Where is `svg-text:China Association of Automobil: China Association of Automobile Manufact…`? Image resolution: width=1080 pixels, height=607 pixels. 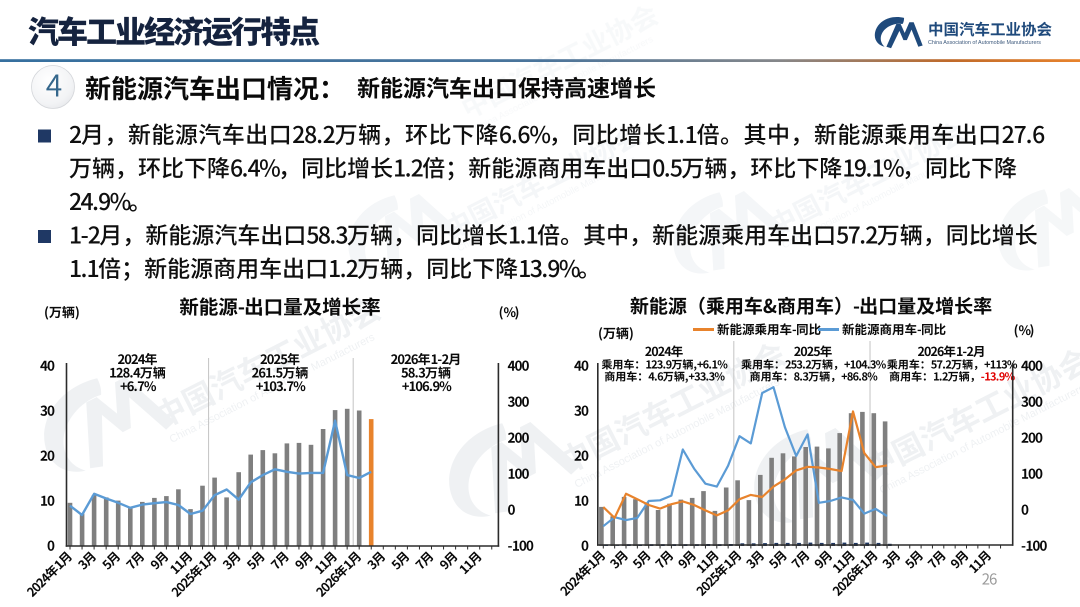 svg-text:China Association of Automobil: China Association of Automobile Manufact… is located at coordinates (984, 43).